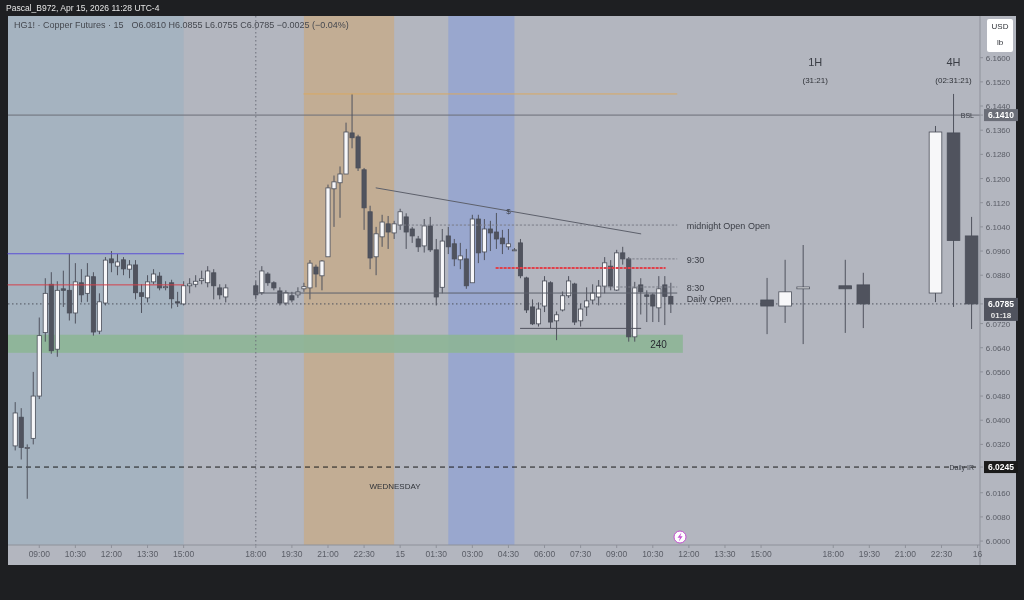  What do you see at coordinates (728, 226) in the screenshot?
I see `series-label: midnight Open Open` at bounding box center [728, 226].